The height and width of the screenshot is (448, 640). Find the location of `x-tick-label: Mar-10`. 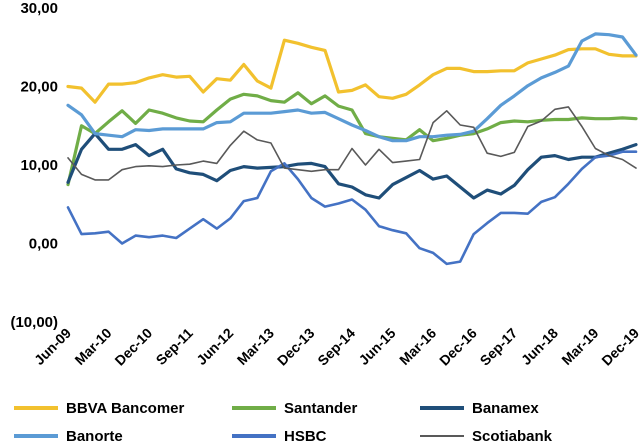

x-tick-label: Mar-10 is located at coordinates (92, 346).